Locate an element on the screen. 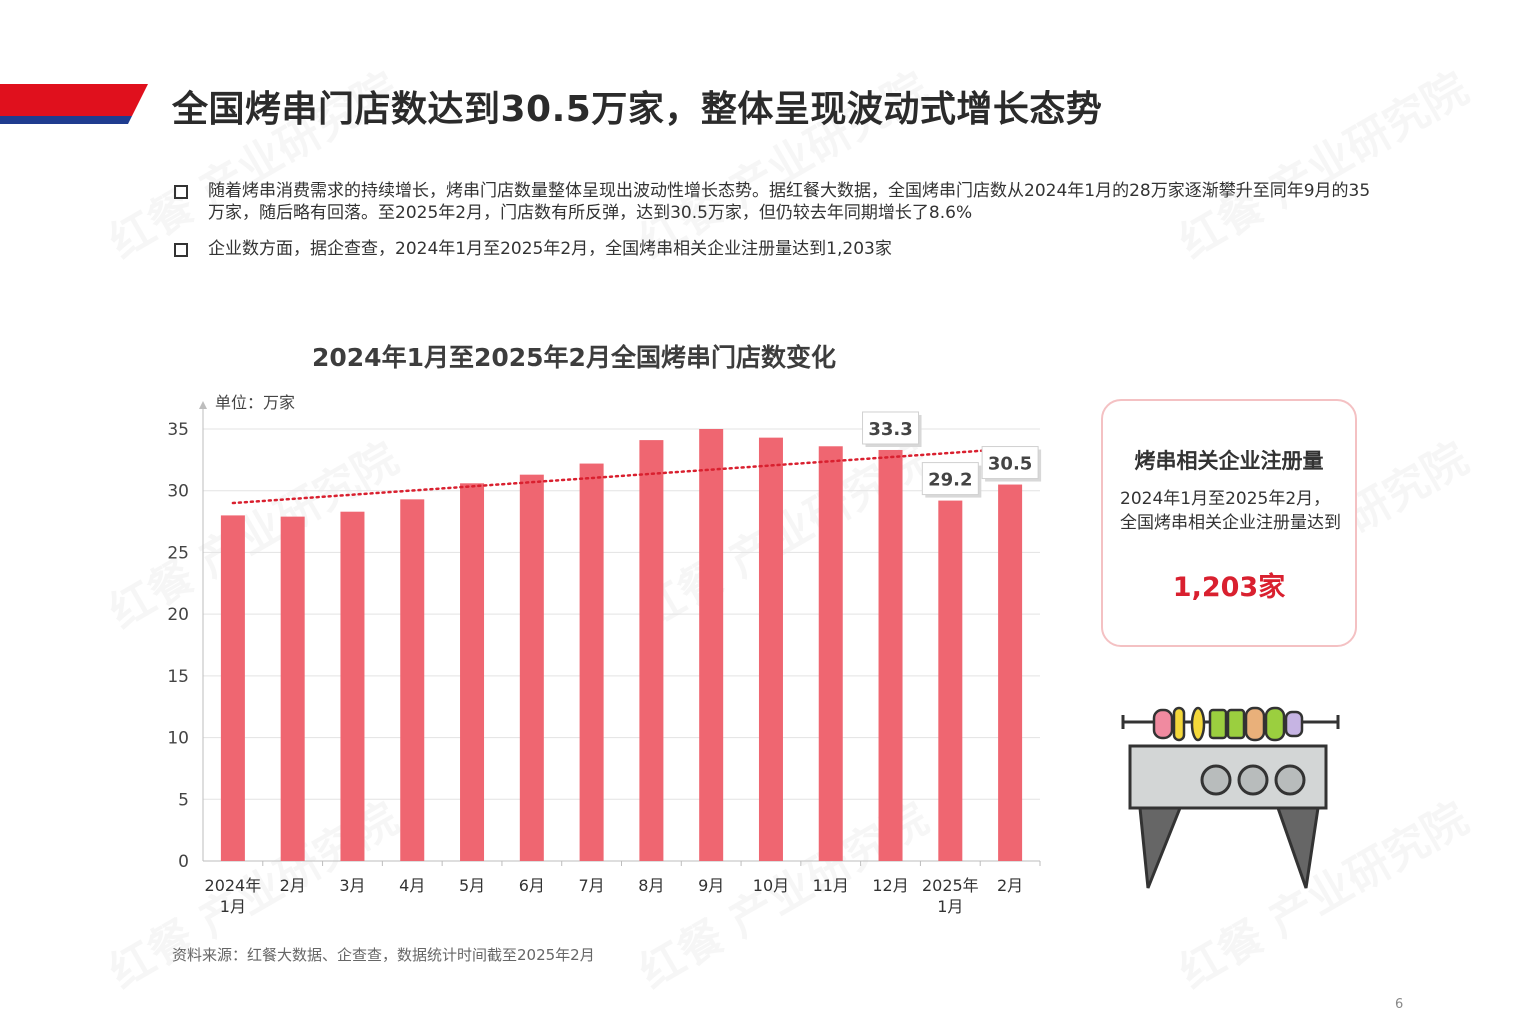  source-note: 资料来源：红餐大数据、企查查，数据统计时间截至2025年2月 is located at coordinates (383, 955).